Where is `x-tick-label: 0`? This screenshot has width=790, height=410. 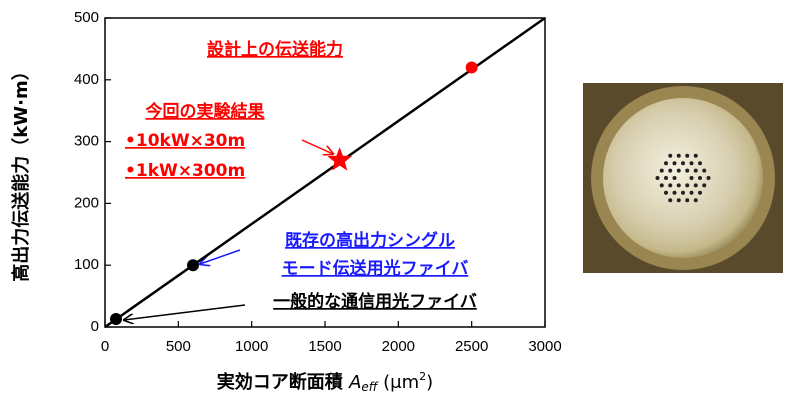 x-tick-label: 0 is located at coordinates (105, 346).